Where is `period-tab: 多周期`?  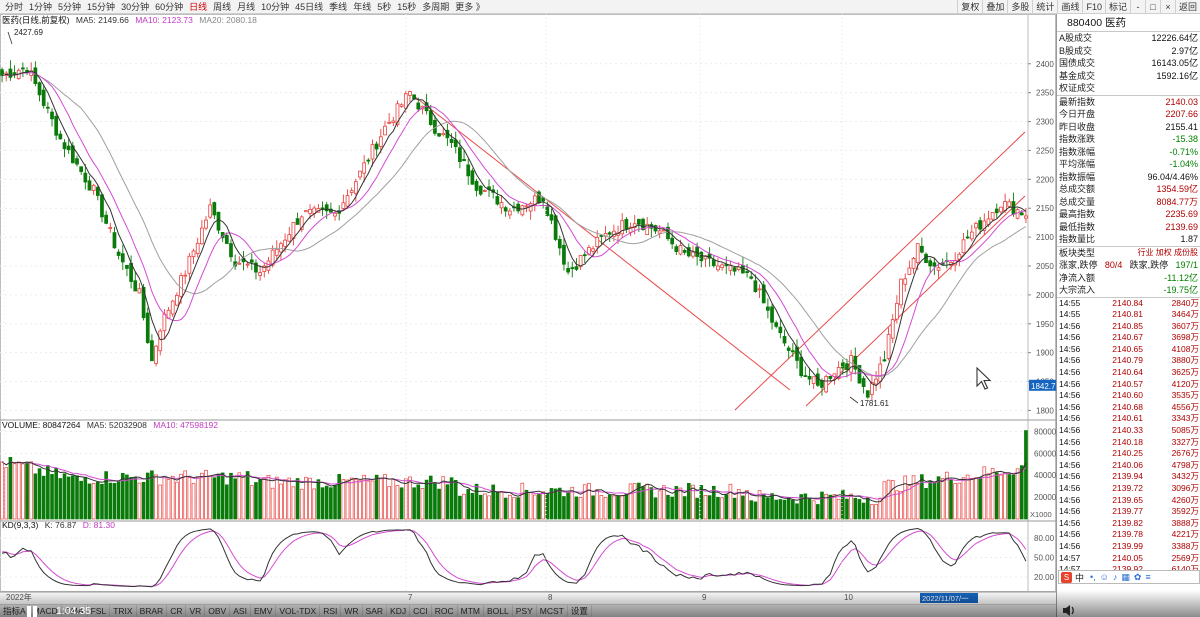 period-tab: 多周期 is located at coordinates (436, 6).